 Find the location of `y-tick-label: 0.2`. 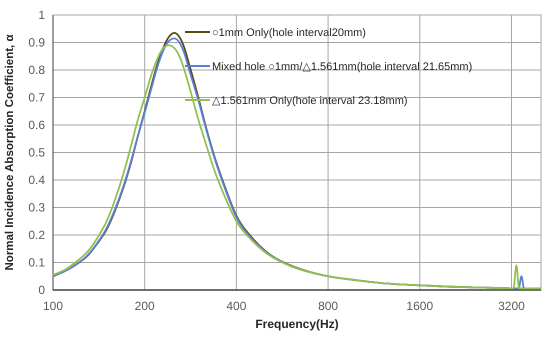

y-tick-label: 0.2 is located at coordinates (37, 235).